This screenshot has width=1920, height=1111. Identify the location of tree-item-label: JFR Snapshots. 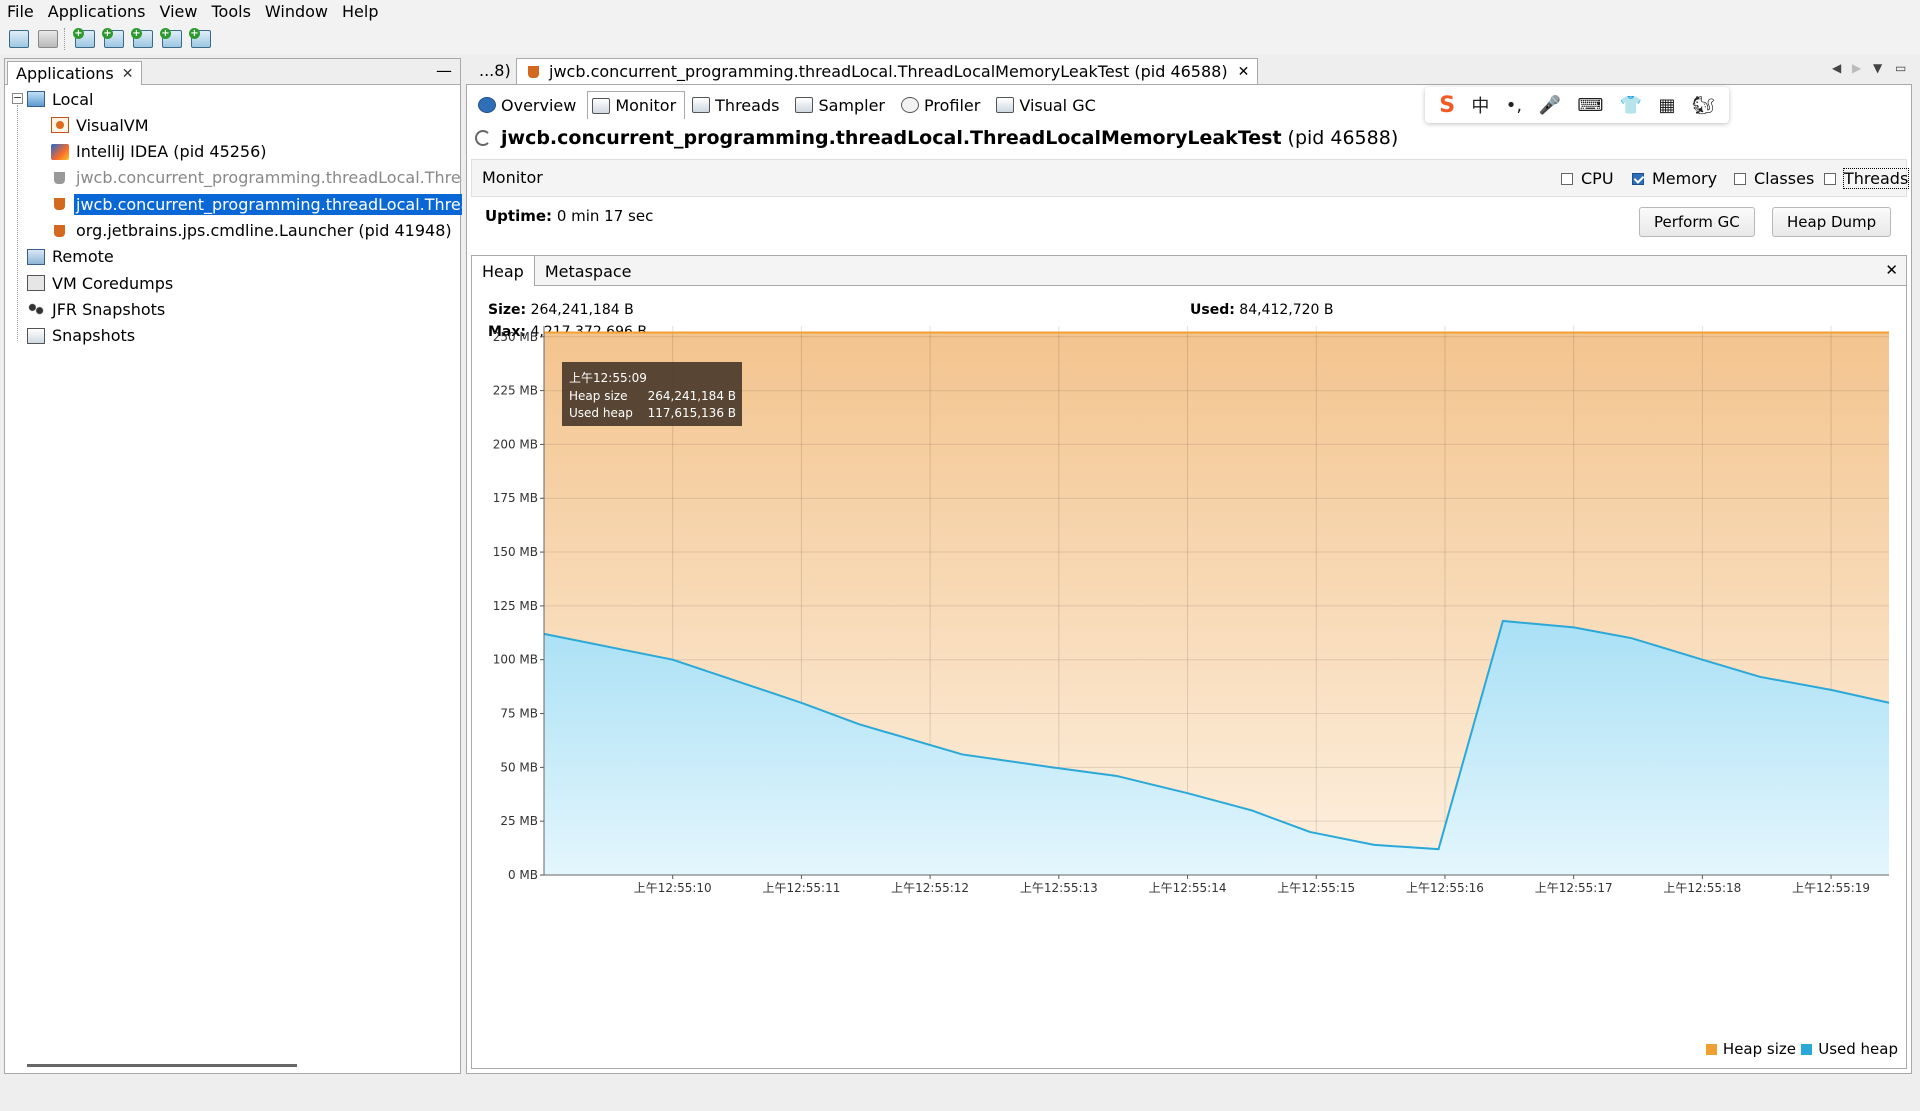
(109, 309).